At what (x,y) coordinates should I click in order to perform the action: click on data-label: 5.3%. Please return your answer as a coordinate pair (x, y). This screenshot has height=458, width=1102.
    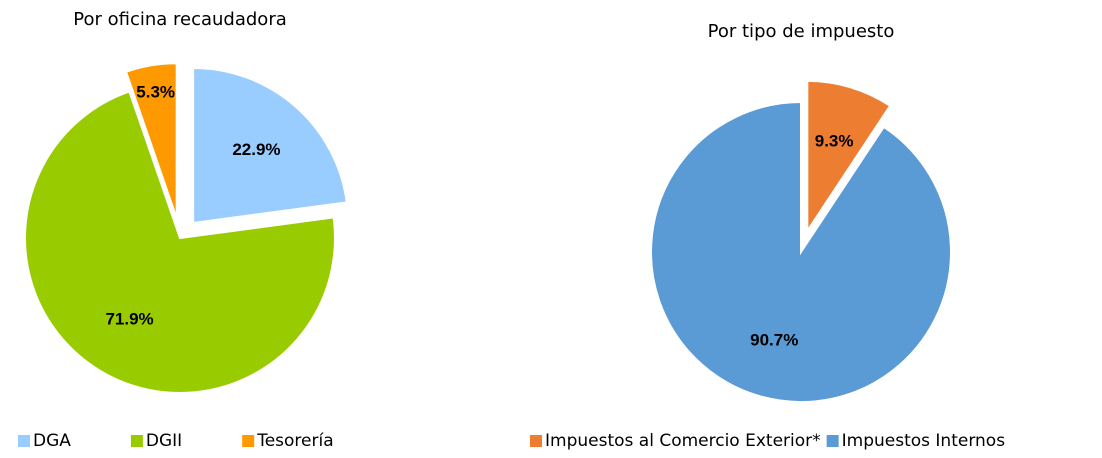
    Looking at the image, I should click on (155, 91).